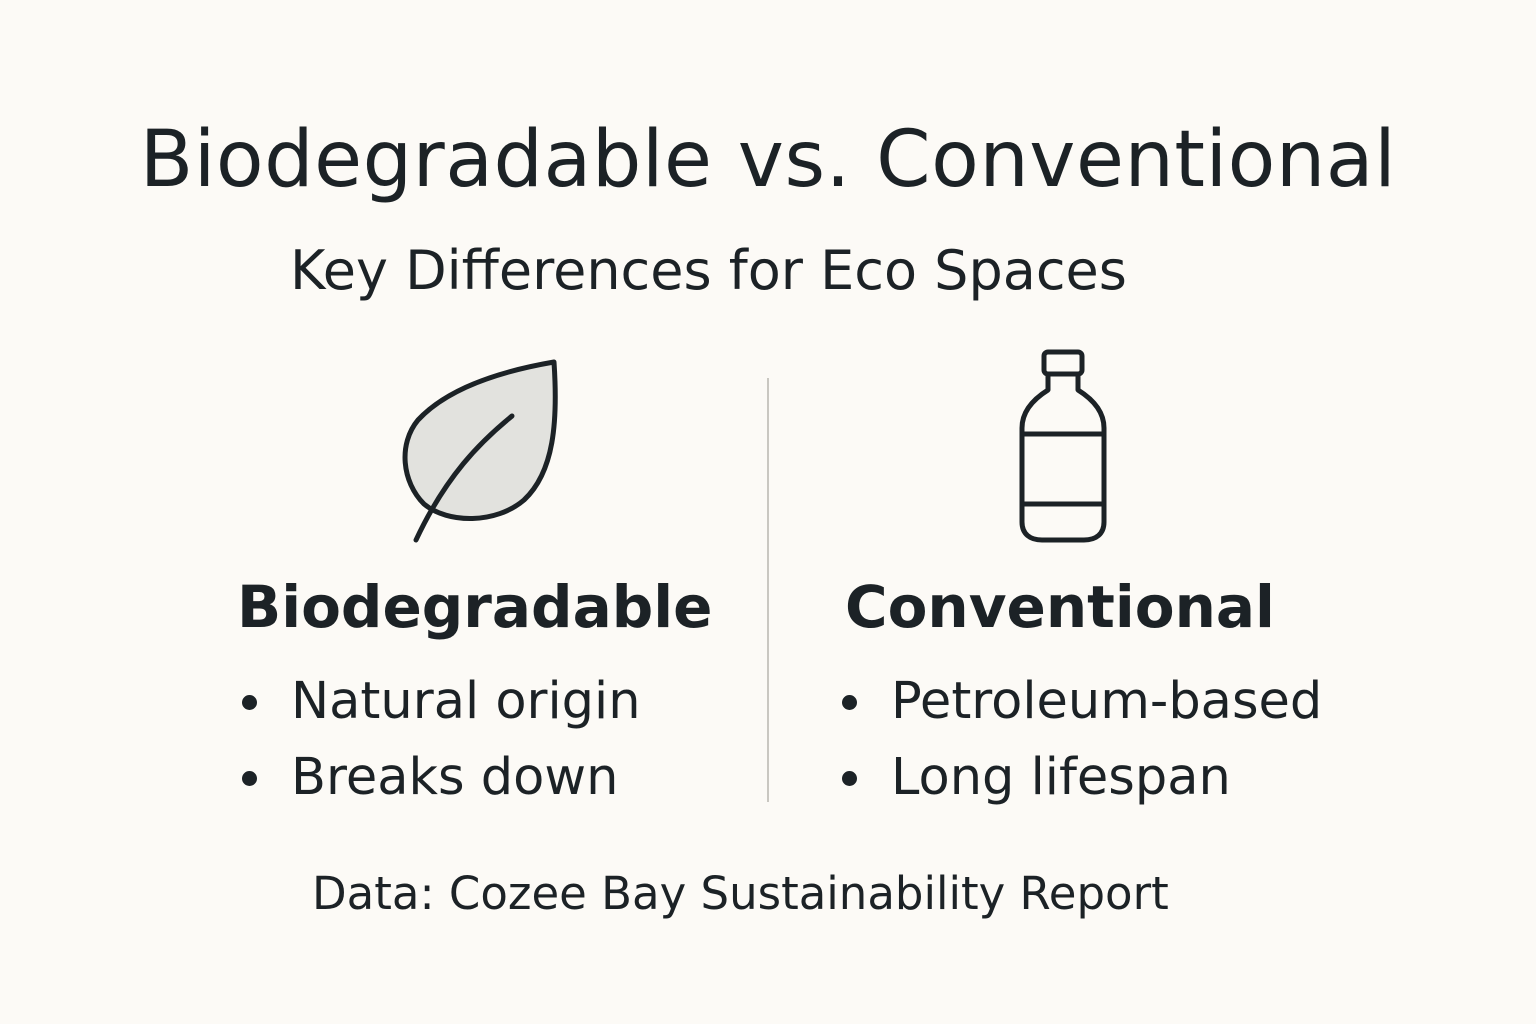  What do you see at coordinates (480, 451) in the screenshot?
I see `leaf-icon` at bounding box center [480, 451].